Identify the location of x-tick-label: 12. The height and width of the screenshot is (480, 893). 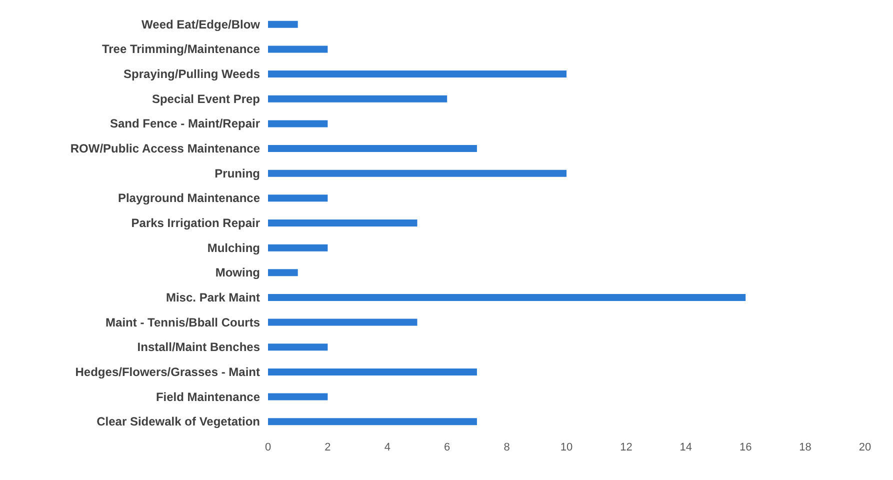
(626, 448).